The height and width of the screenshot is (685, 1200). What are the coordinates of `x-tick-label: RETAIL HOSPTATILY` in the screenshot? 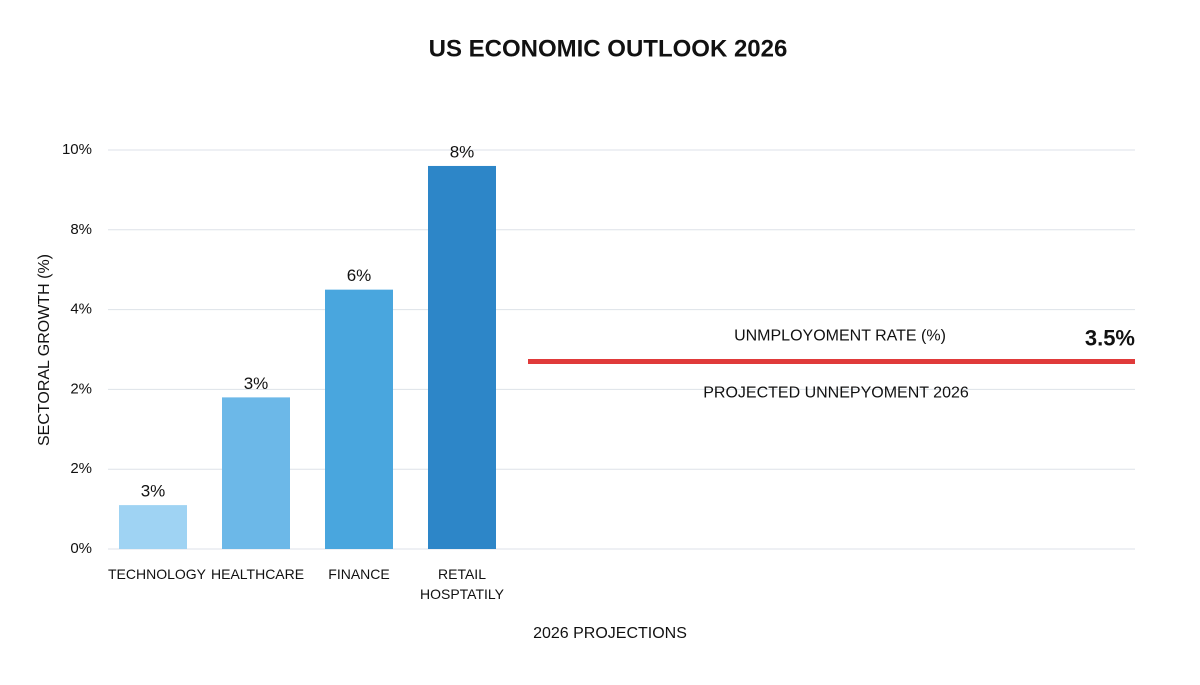 It's located at (461, 584).